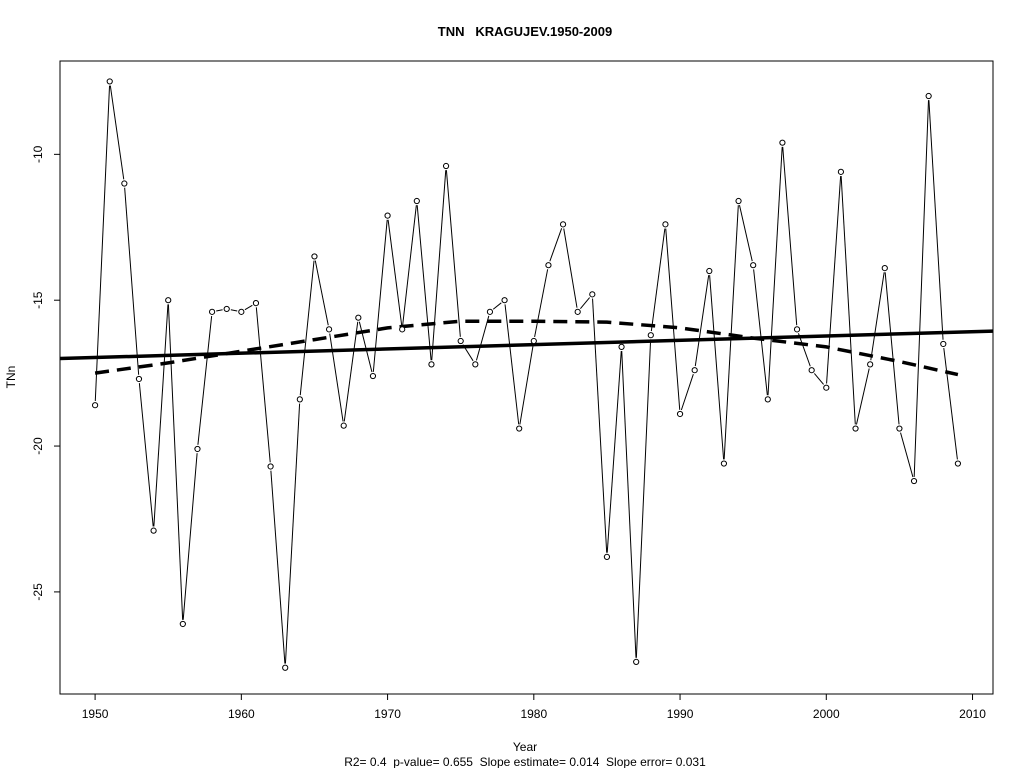 This screenshot has width=1024, height=768. I want to click on y-tick-label: -20, so click(38, 446).